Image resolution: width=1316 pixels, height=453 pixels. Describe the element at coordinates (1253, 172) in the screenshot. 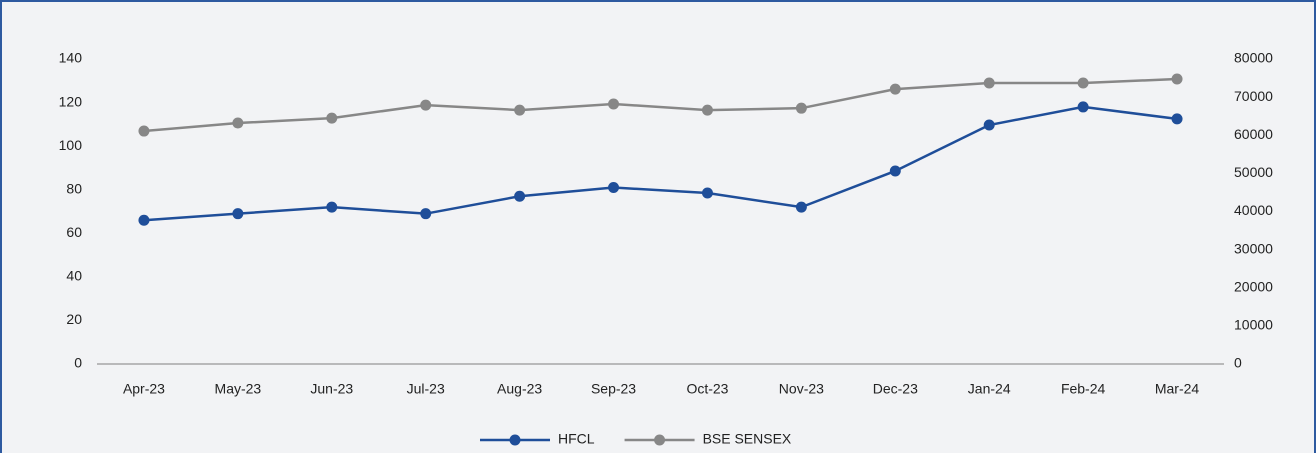

I see `y2-tick-label: 50000` at that location.